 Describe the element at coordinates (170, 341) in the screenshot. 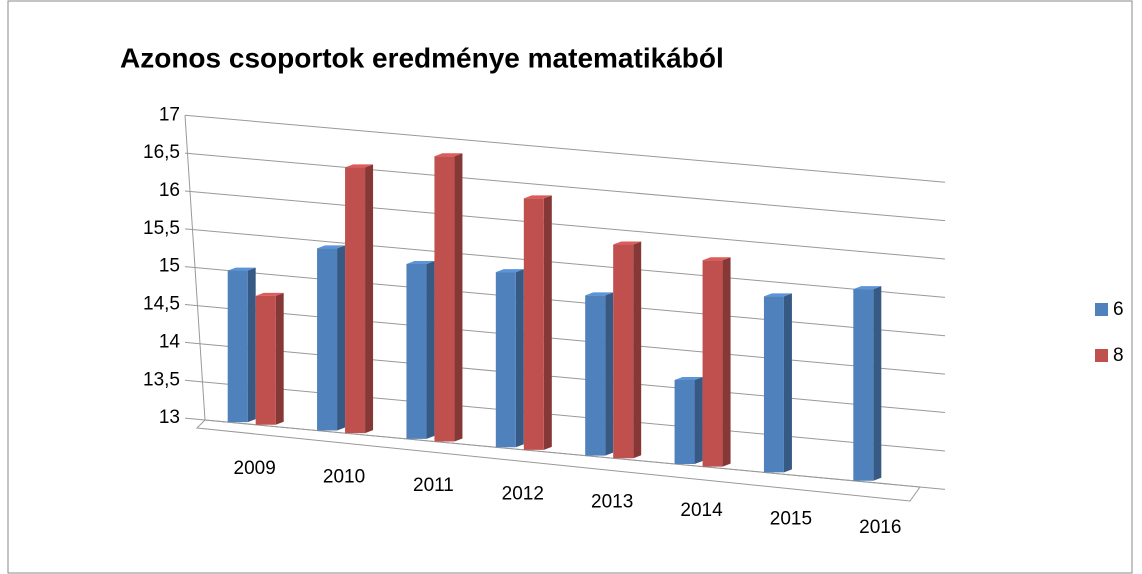

I see `y-tick-label: 14` at that location.